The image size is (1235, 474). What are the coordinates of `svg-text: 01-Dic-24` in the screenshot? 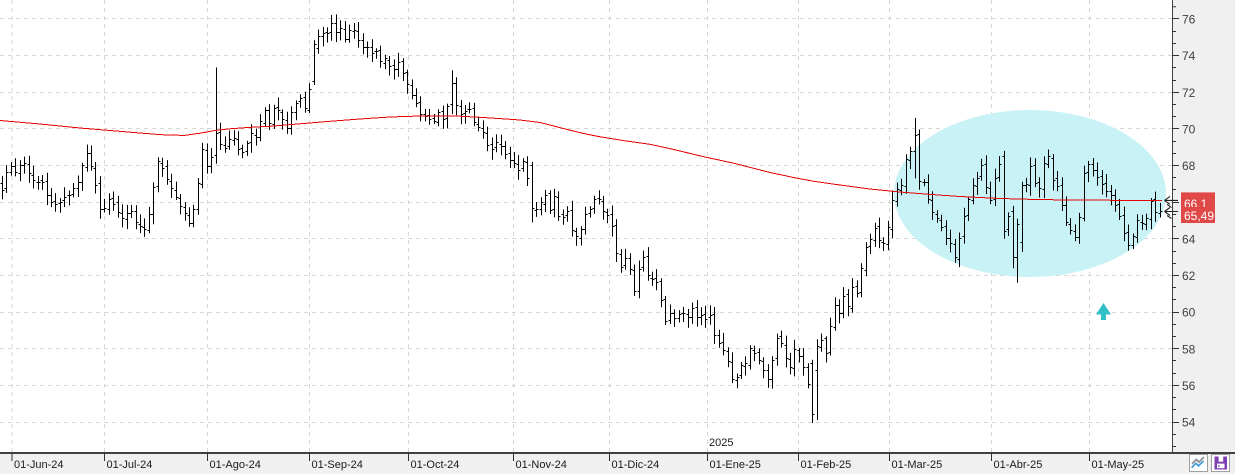 It's located at (636, 465).